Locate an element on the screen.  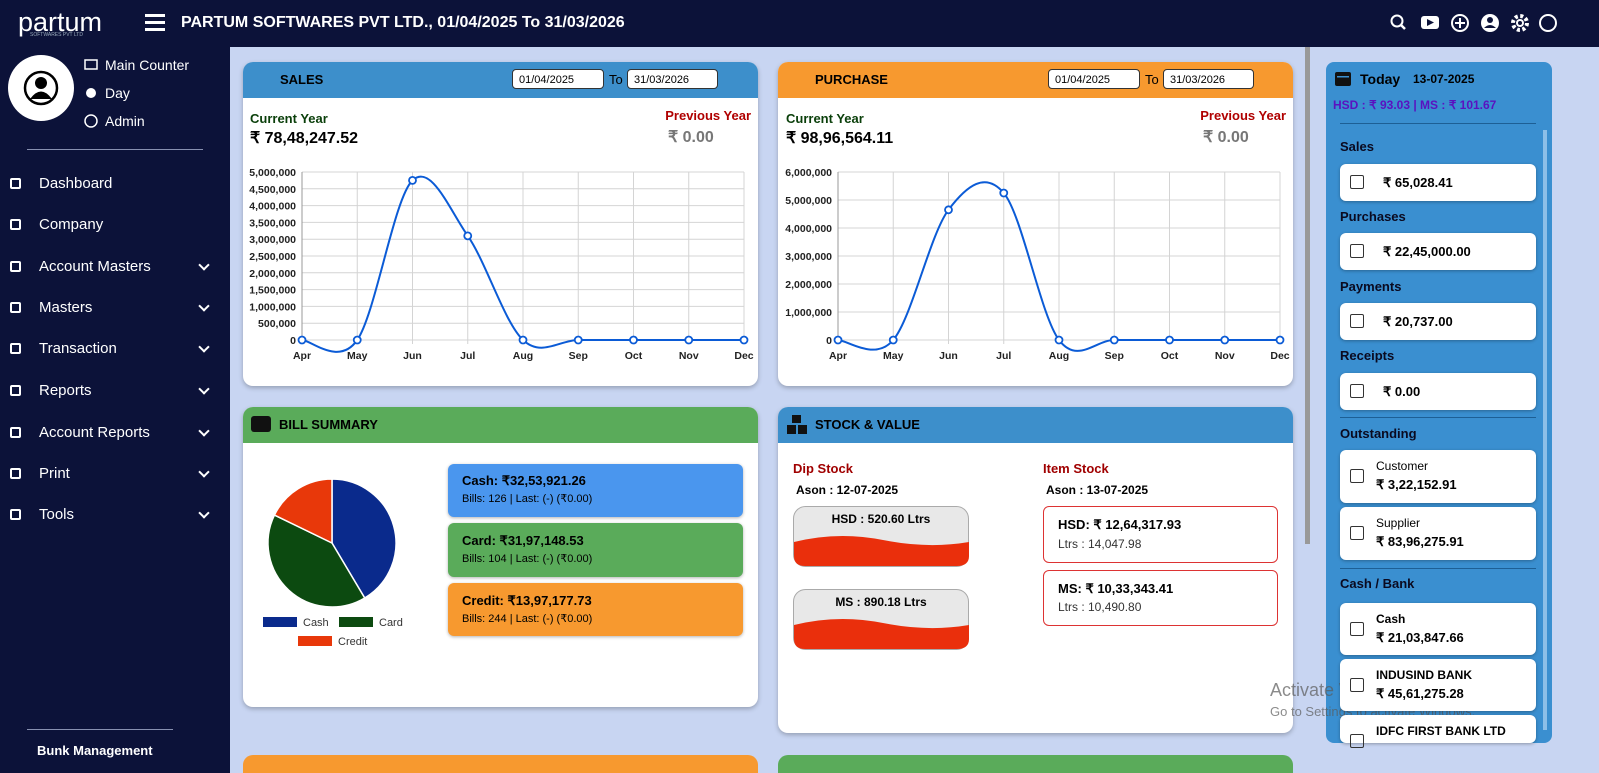
menu-toggle is located at coordinates (156, 23).